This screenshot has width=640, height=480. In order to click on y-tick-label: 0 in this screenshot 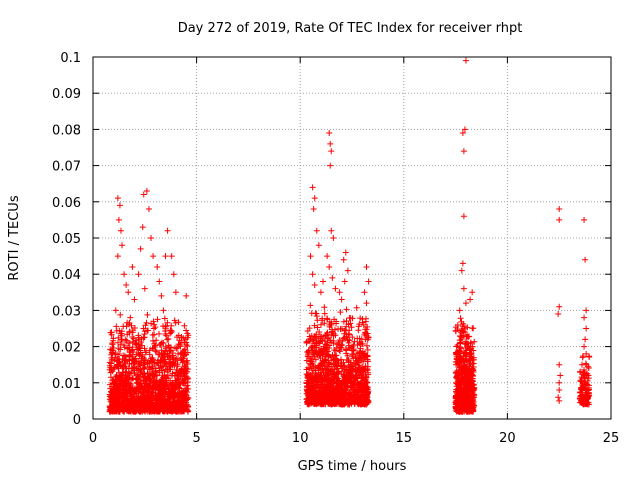, I will do `click(77, 420)`.